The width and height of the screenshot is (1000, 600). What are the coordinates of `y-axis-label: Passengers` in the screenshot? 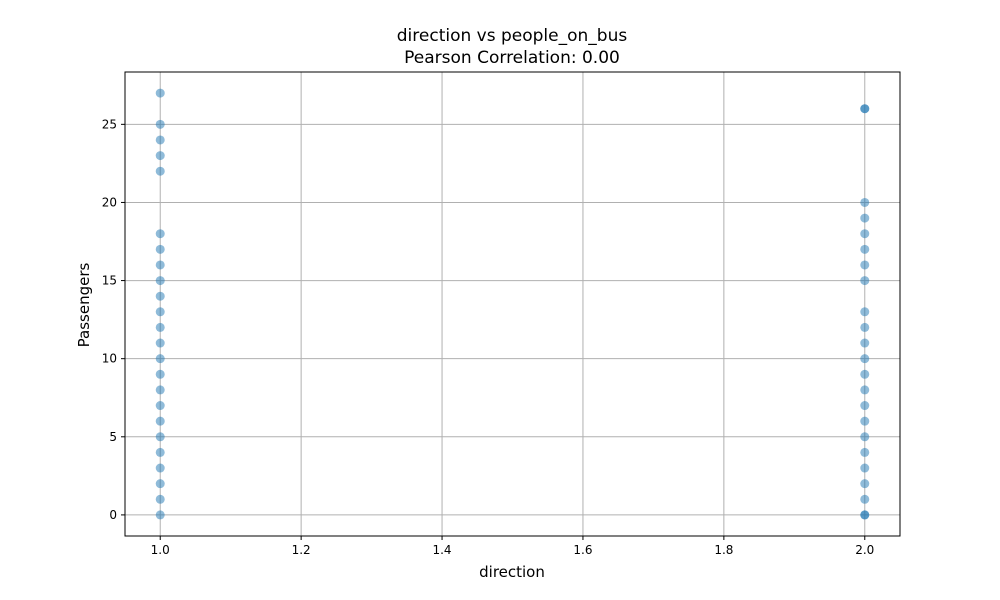 It's located at (84, 304).